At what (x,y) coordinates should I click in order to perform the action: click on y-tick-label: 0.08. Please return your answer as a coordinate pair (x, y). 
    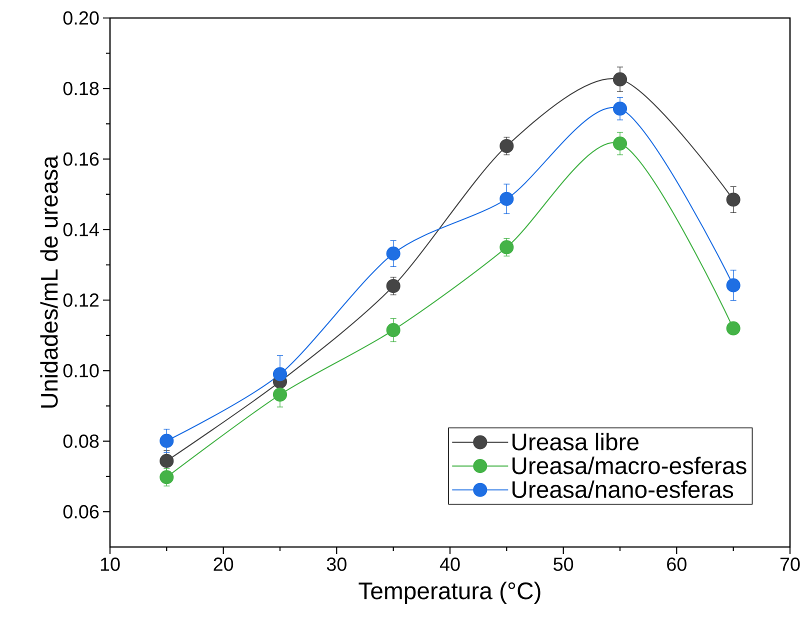
    Looking at the image, I should click on (81, 441).